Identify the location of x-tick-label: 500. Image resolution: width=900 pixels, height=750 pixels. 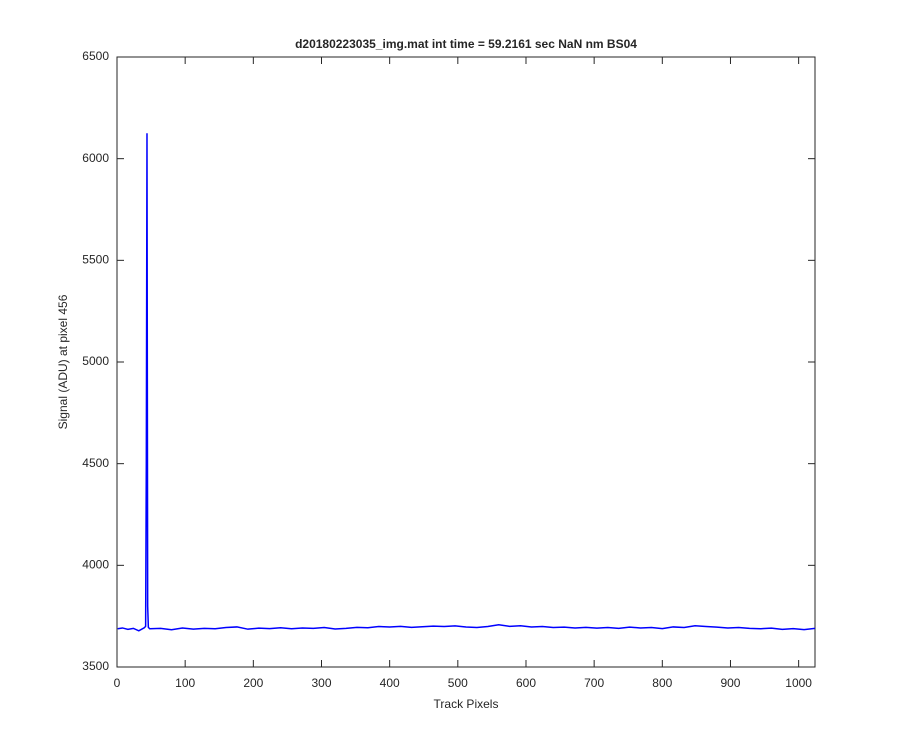
(458, 683).